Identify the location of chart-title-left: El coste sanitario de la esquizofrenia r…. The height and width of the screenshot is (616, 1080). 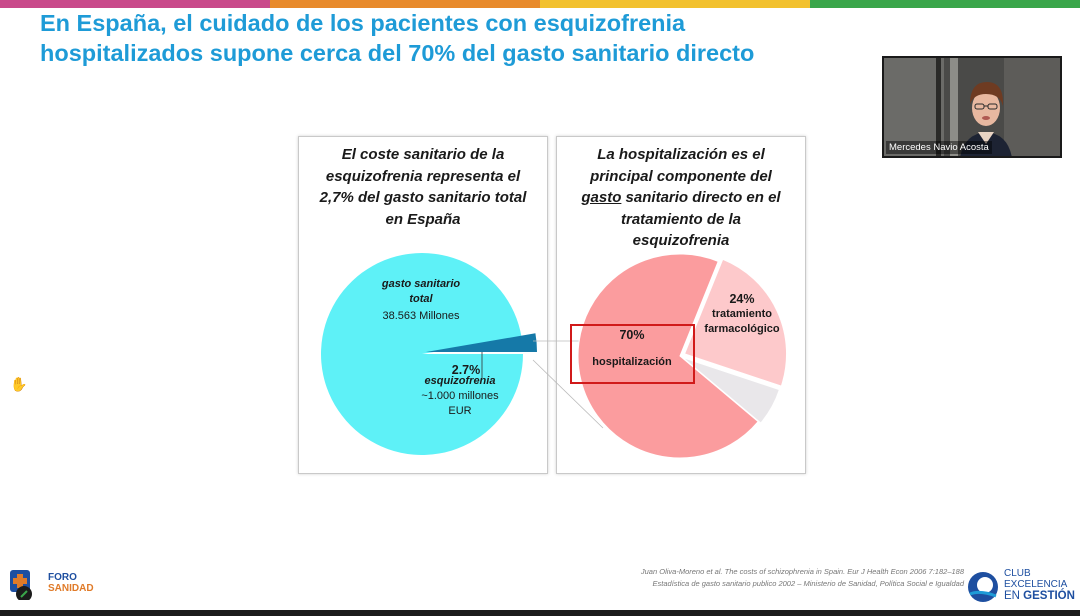
(423, 187).